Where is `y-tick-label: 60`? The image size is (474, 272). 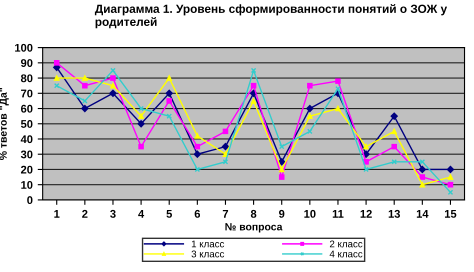
y-tick-label: 60 is located at coordinates (26, 108).